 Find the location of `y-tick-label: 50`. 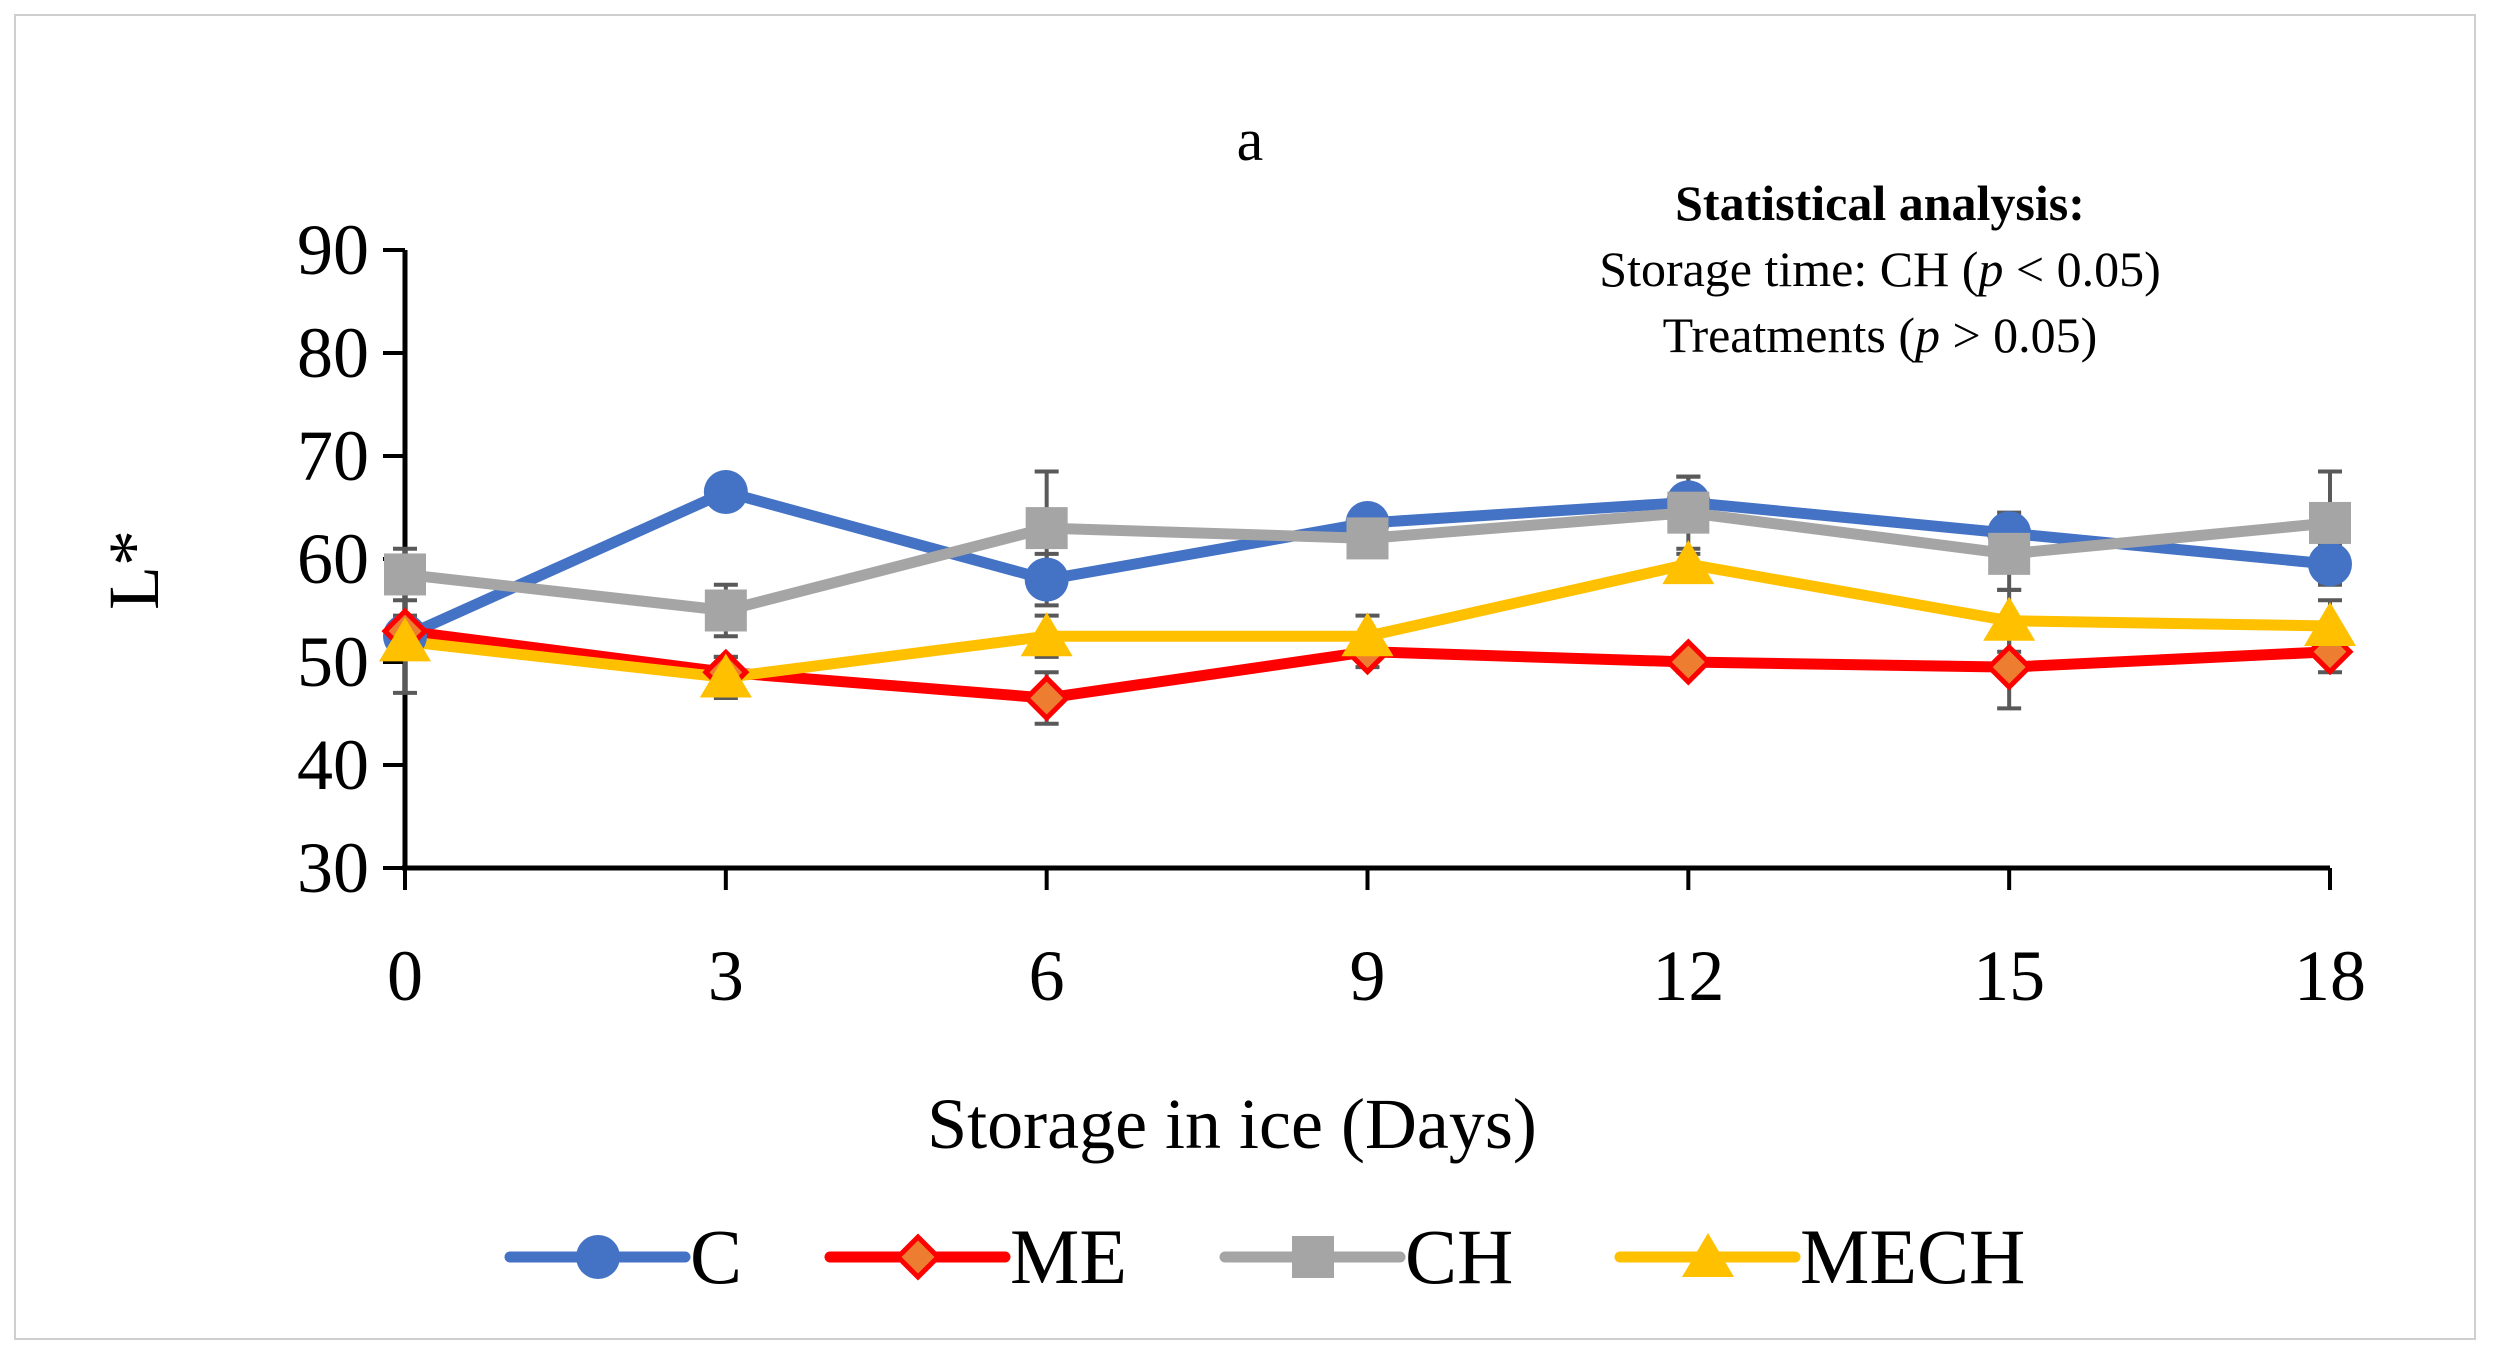

y-tick-label: 50 is located at coordinates (333, 662).